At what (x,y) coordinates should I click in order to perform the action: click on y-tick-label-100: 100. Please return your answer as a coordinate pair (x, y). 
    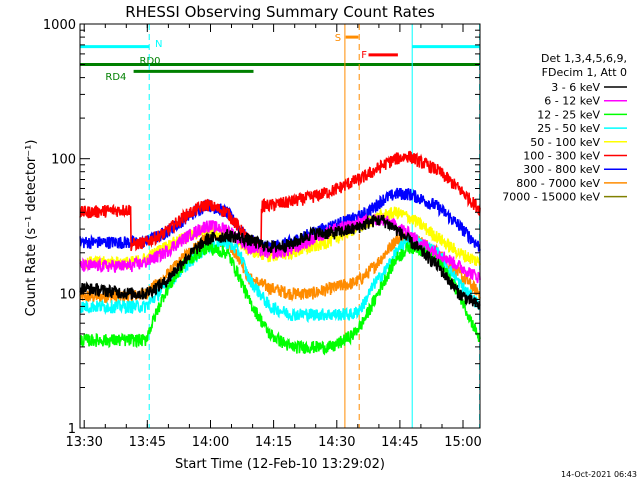
    Looking at the image, I should click on (63, 160).